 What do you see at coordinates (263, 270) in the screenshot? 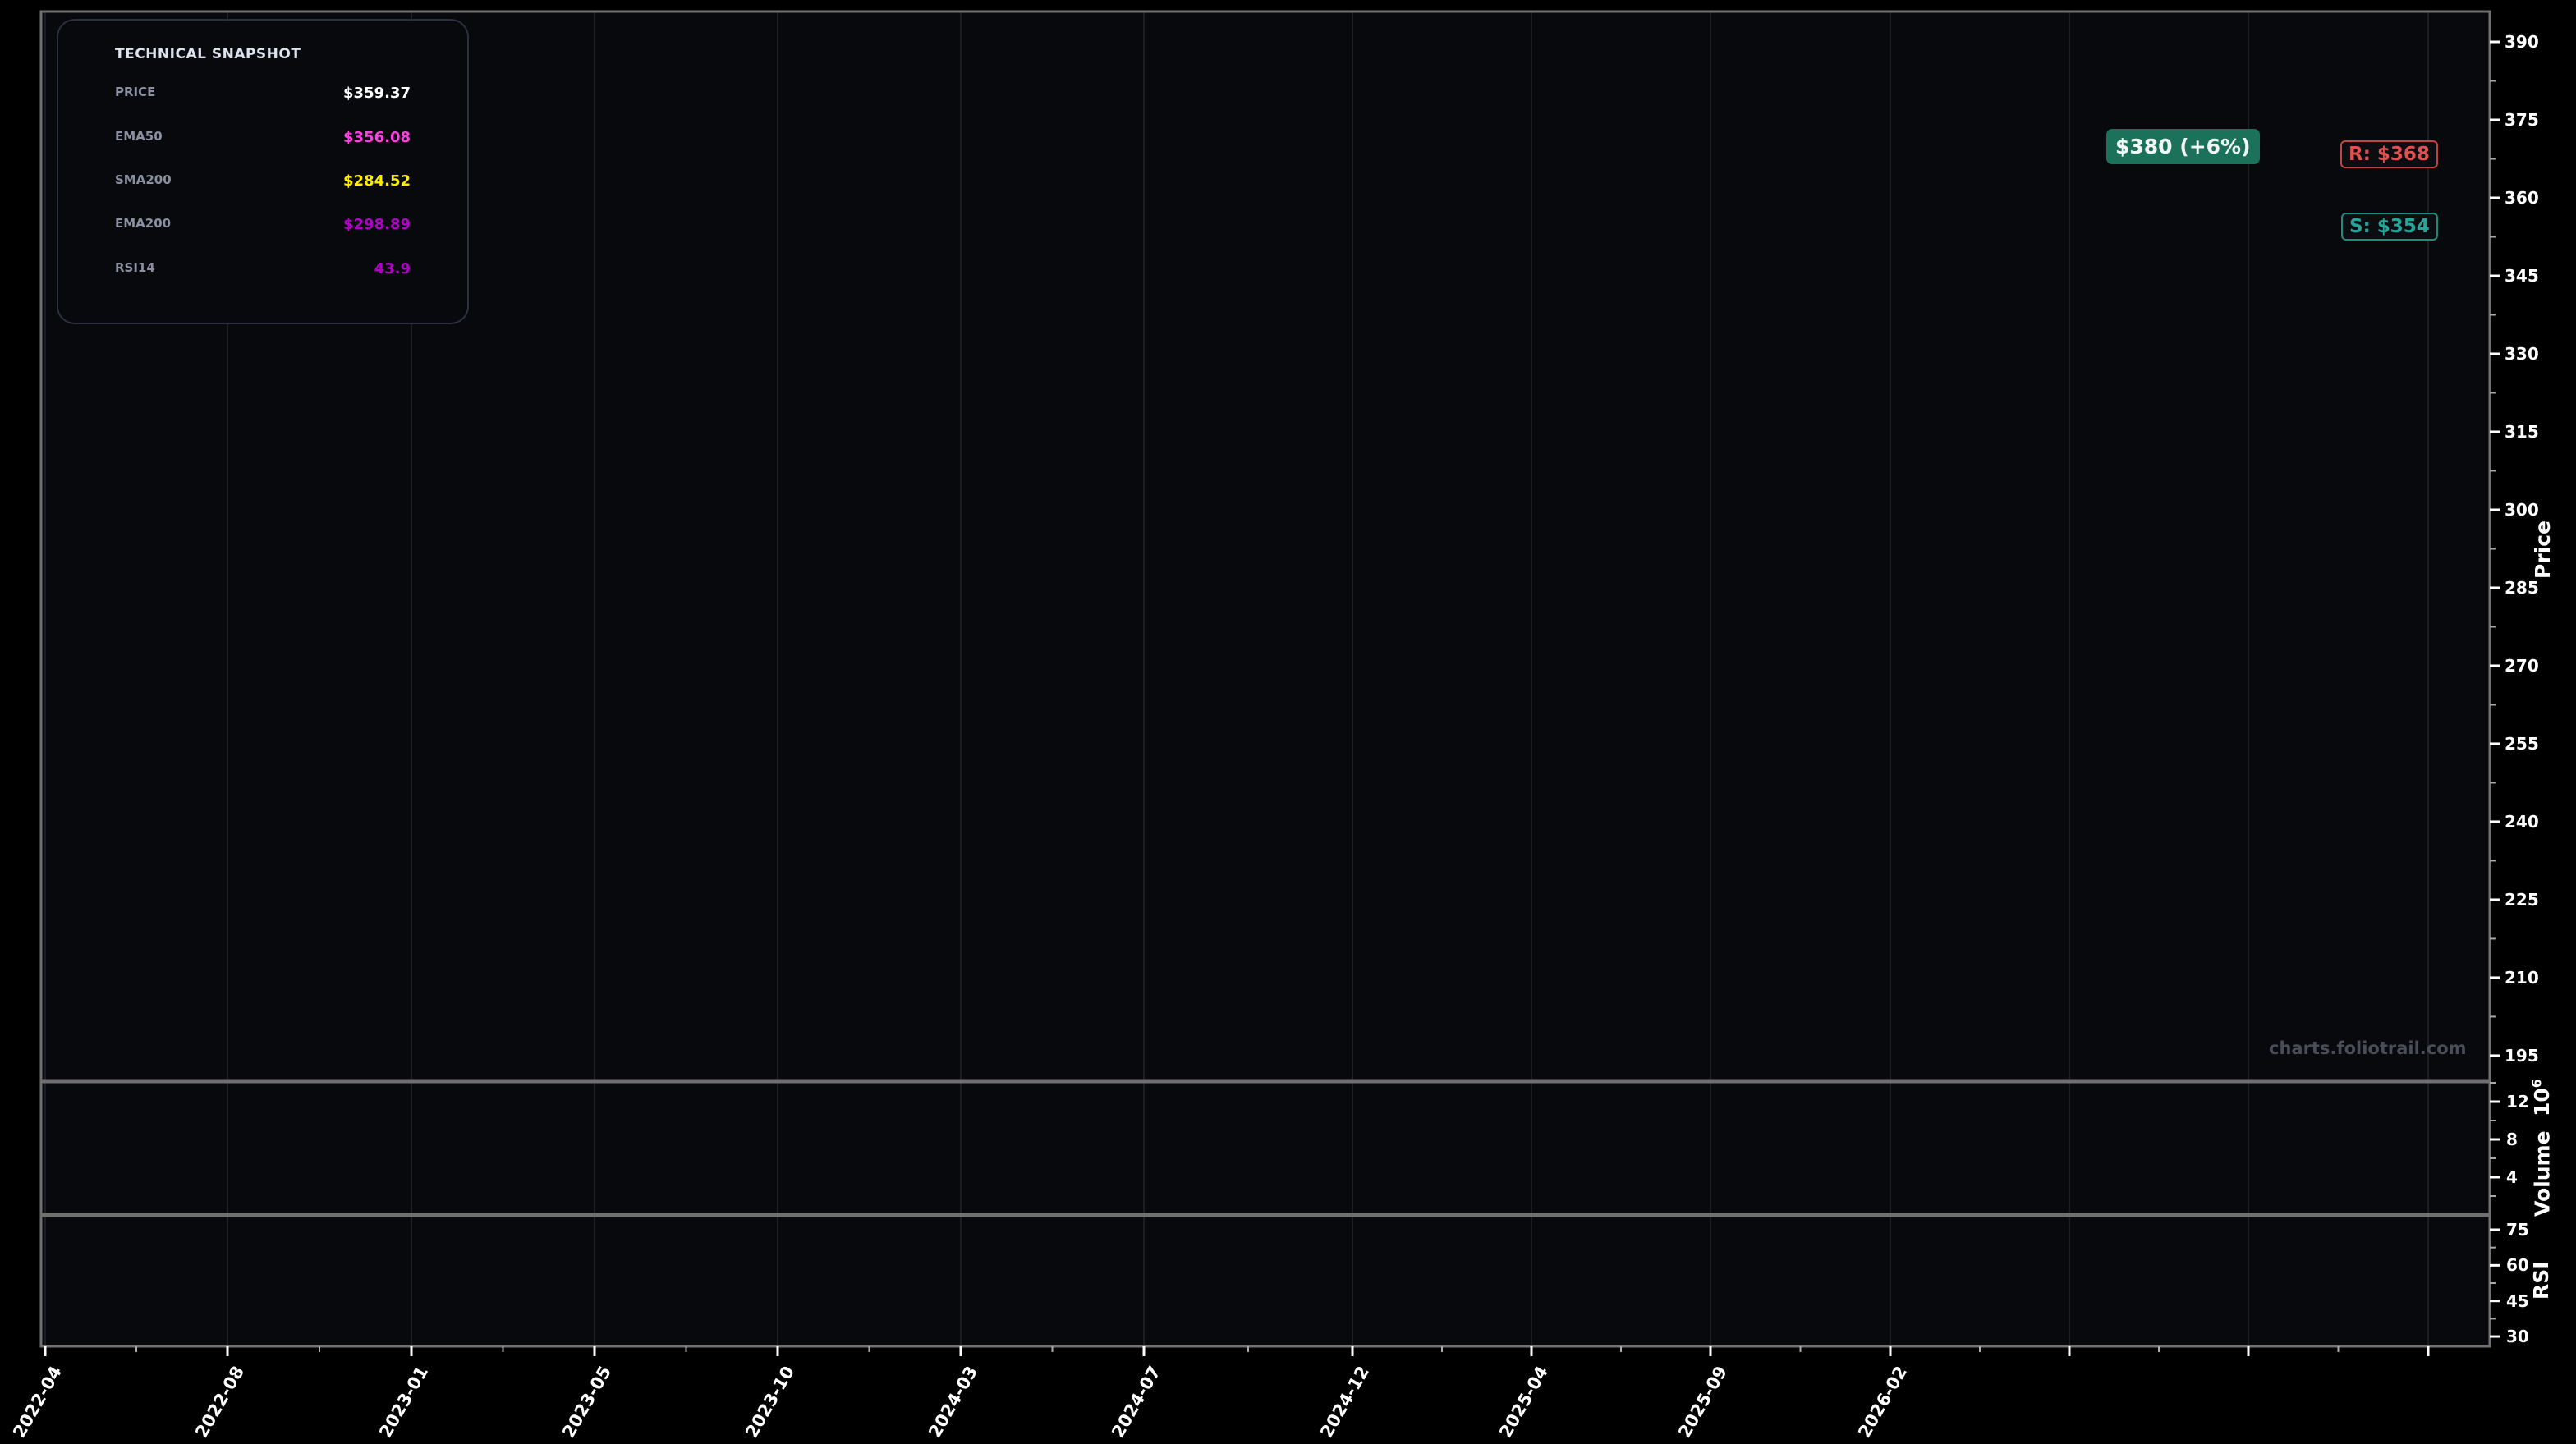
I see `snapshot-row-rsi14: RSI14 43.9` at bounding box center [263, 270].